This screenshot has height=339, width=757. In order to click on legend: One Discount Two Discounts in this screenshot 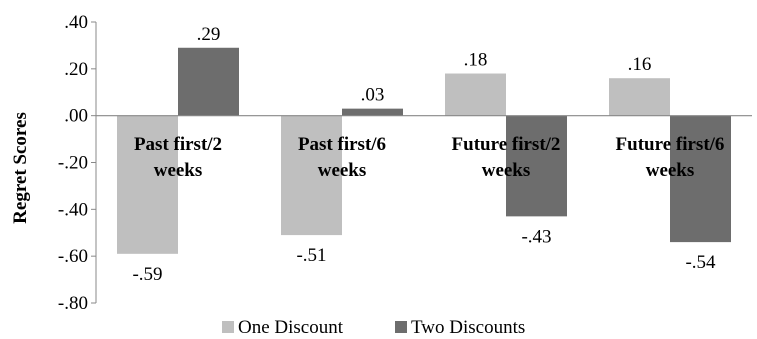, I will do `click(373, 327)`.